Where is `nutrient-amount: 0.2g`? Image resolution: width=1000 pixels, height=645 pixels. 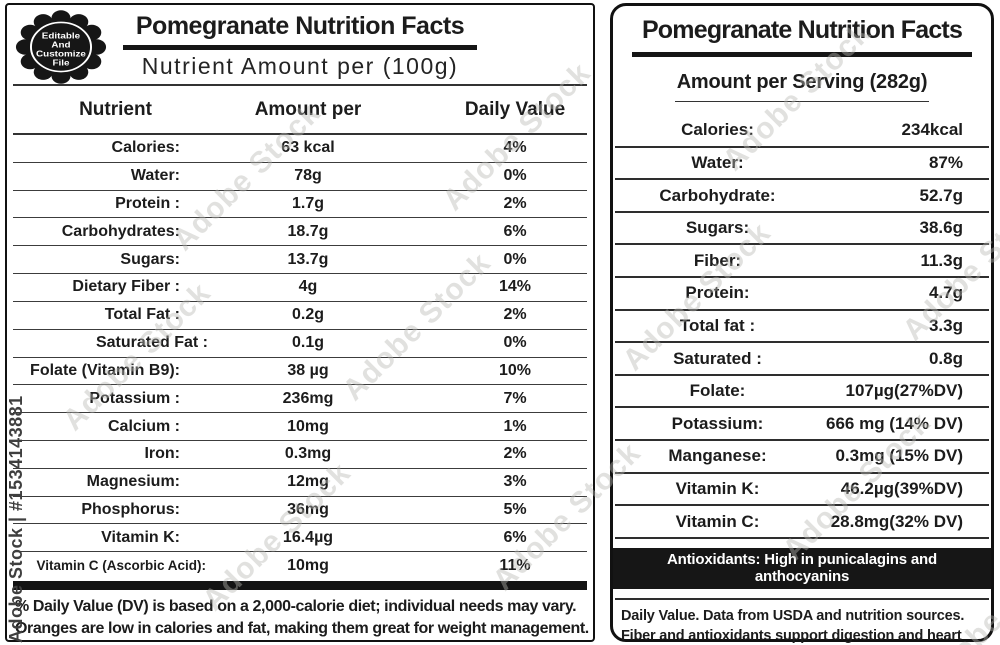
nutrient-amount: 0.2g is located at coordinates (307, 315).